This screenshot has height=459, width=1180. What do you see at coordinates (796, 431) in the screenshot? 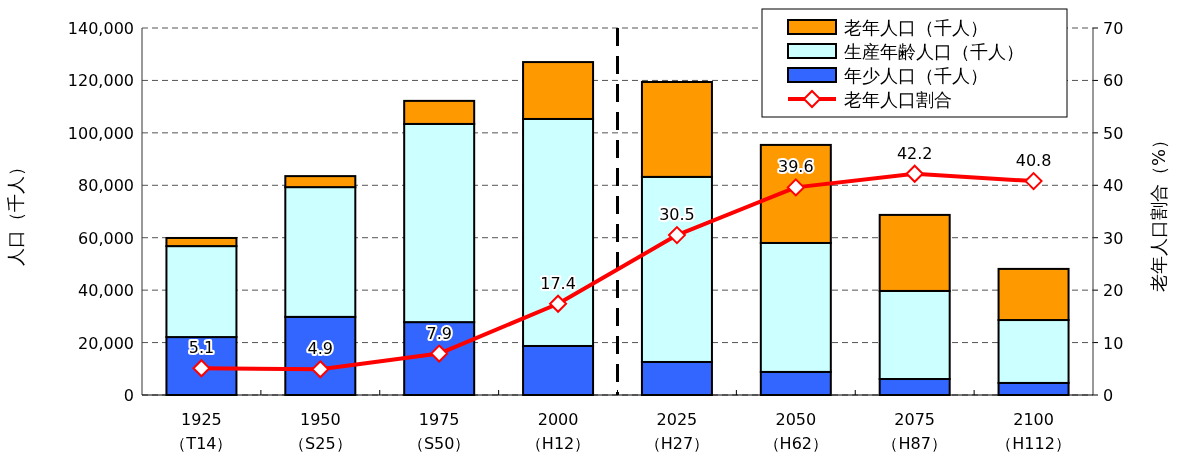
I see `x-tick-label: 2050 （H62）` at bounding box center [796, 431].